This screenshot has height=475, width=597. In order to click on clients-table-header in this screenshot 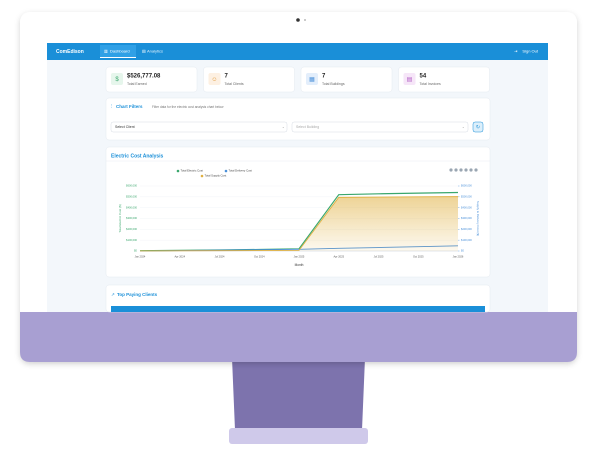, I will do `click(298, 309)`.